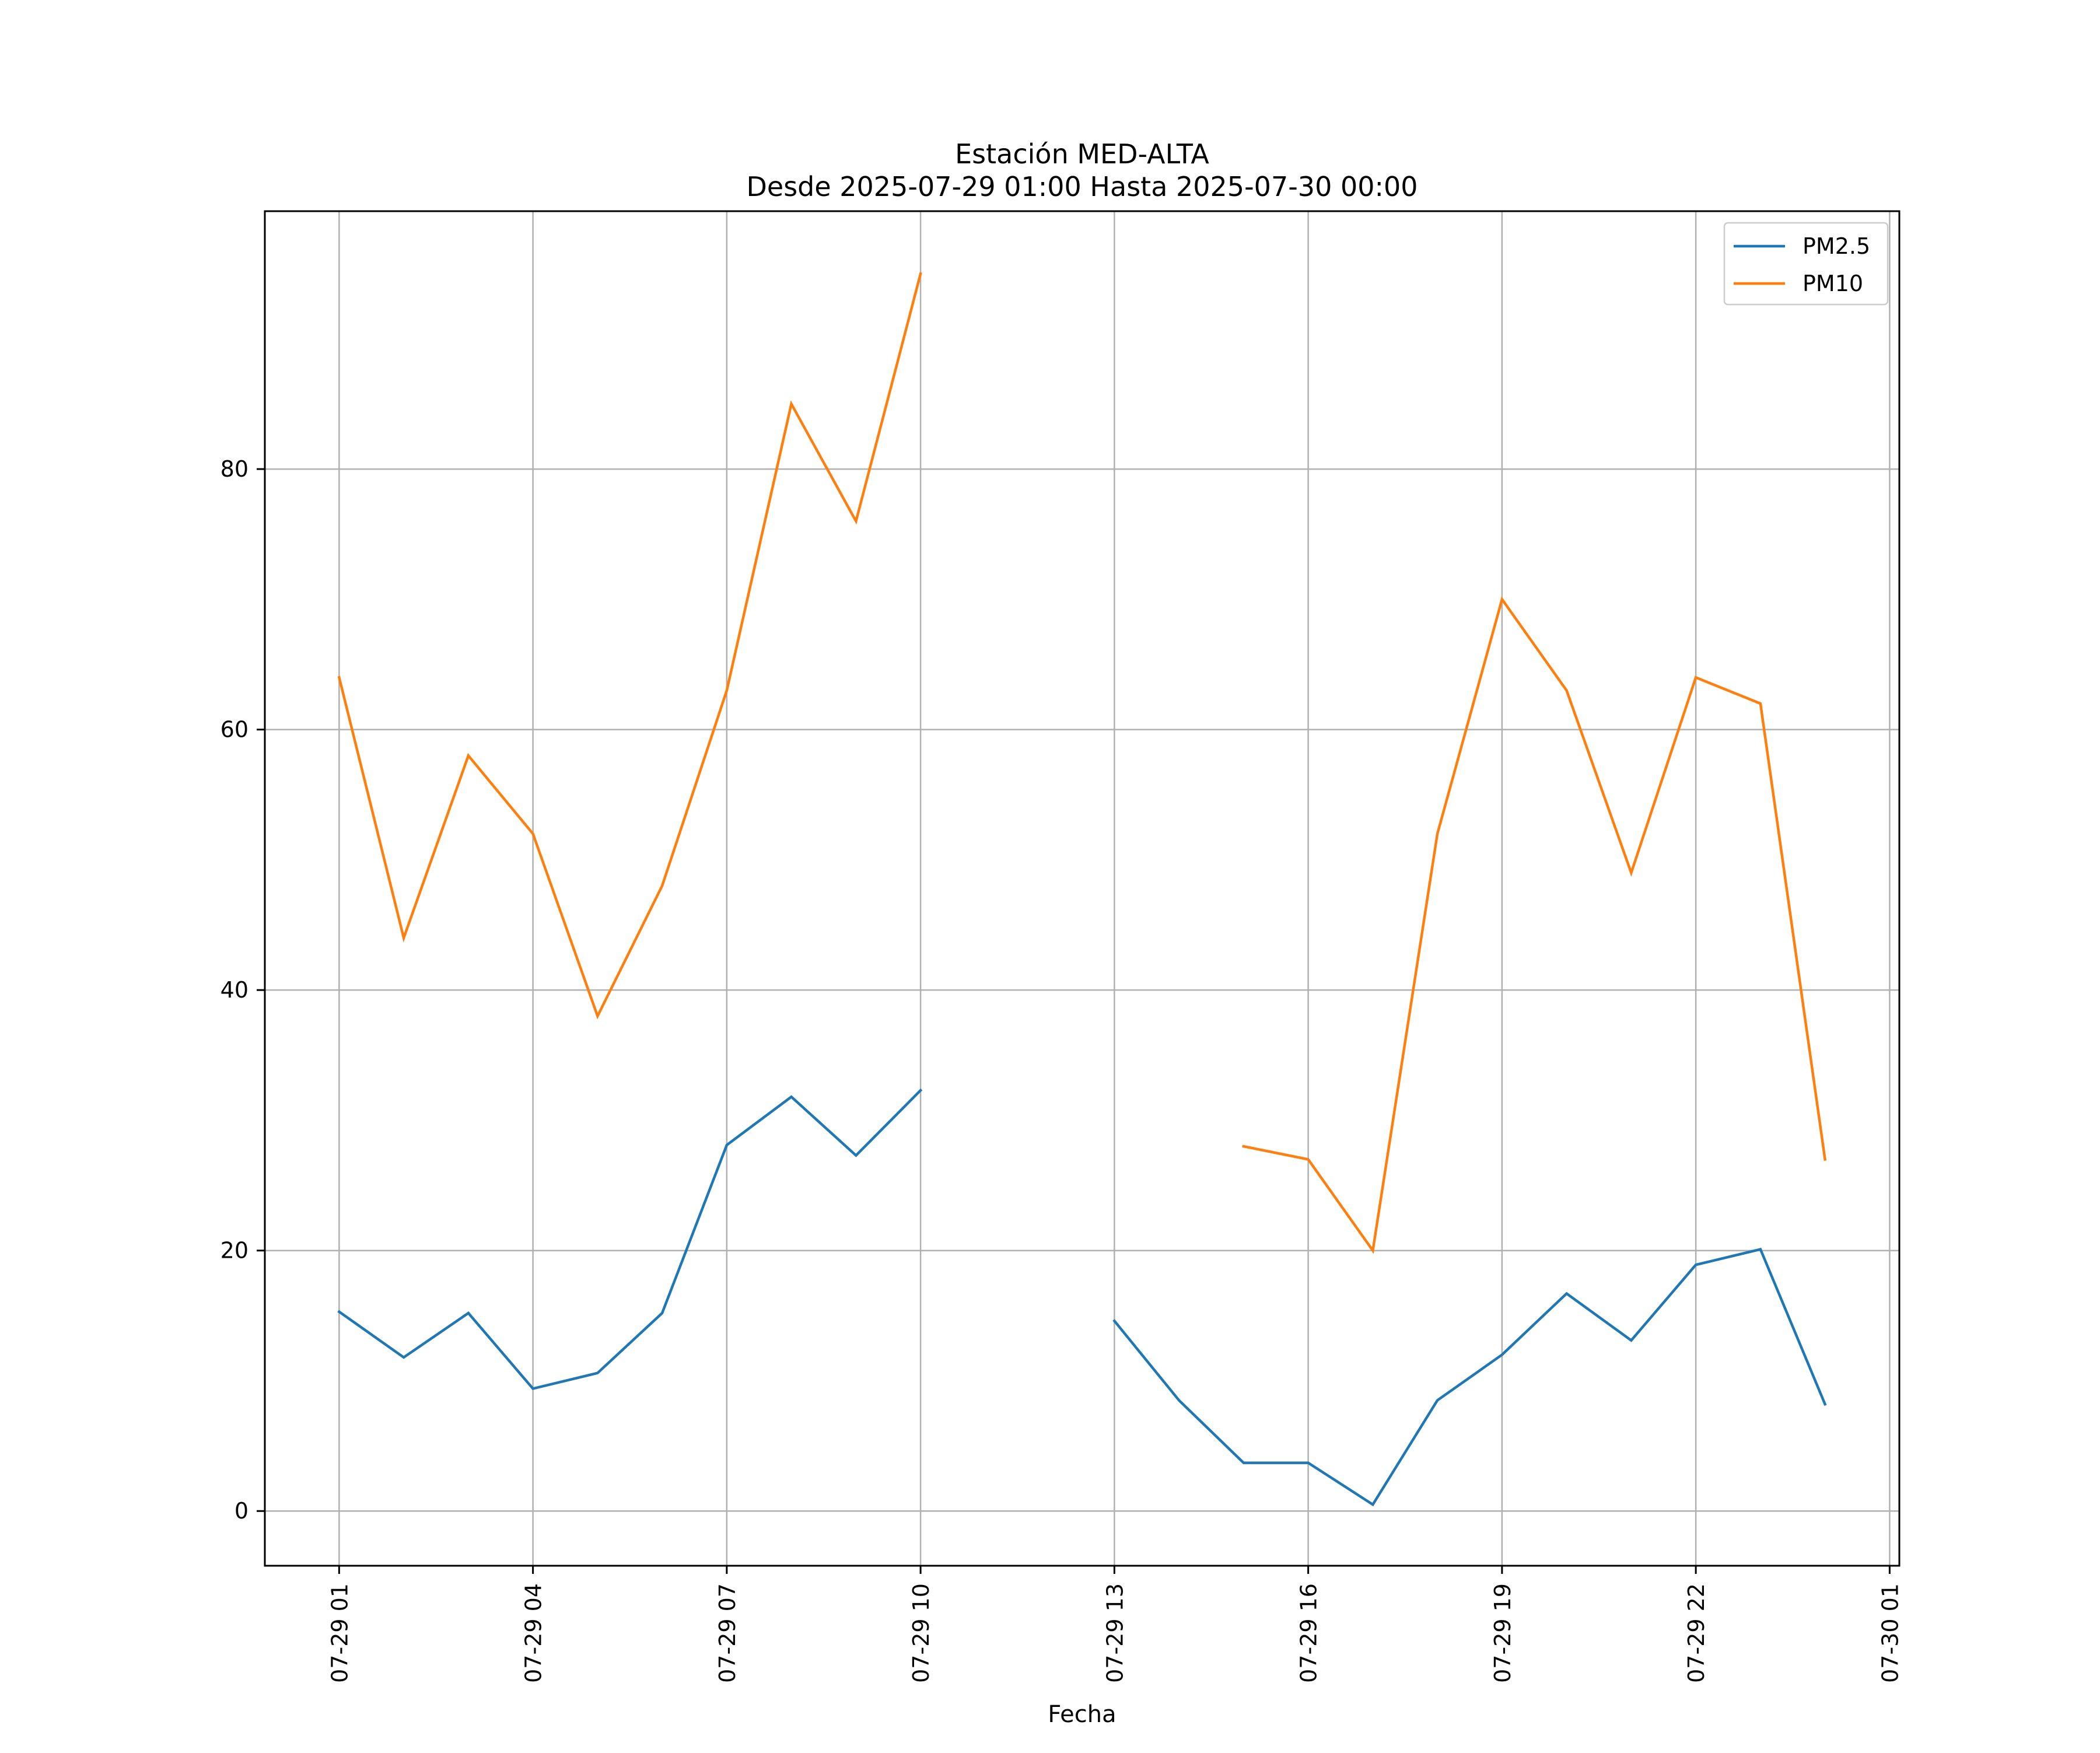 The image size is (2100, 1753). Describe the element at coordinates (1082, 1714) in the screenshot. I see `x-axis-label: Fecha` at that location.